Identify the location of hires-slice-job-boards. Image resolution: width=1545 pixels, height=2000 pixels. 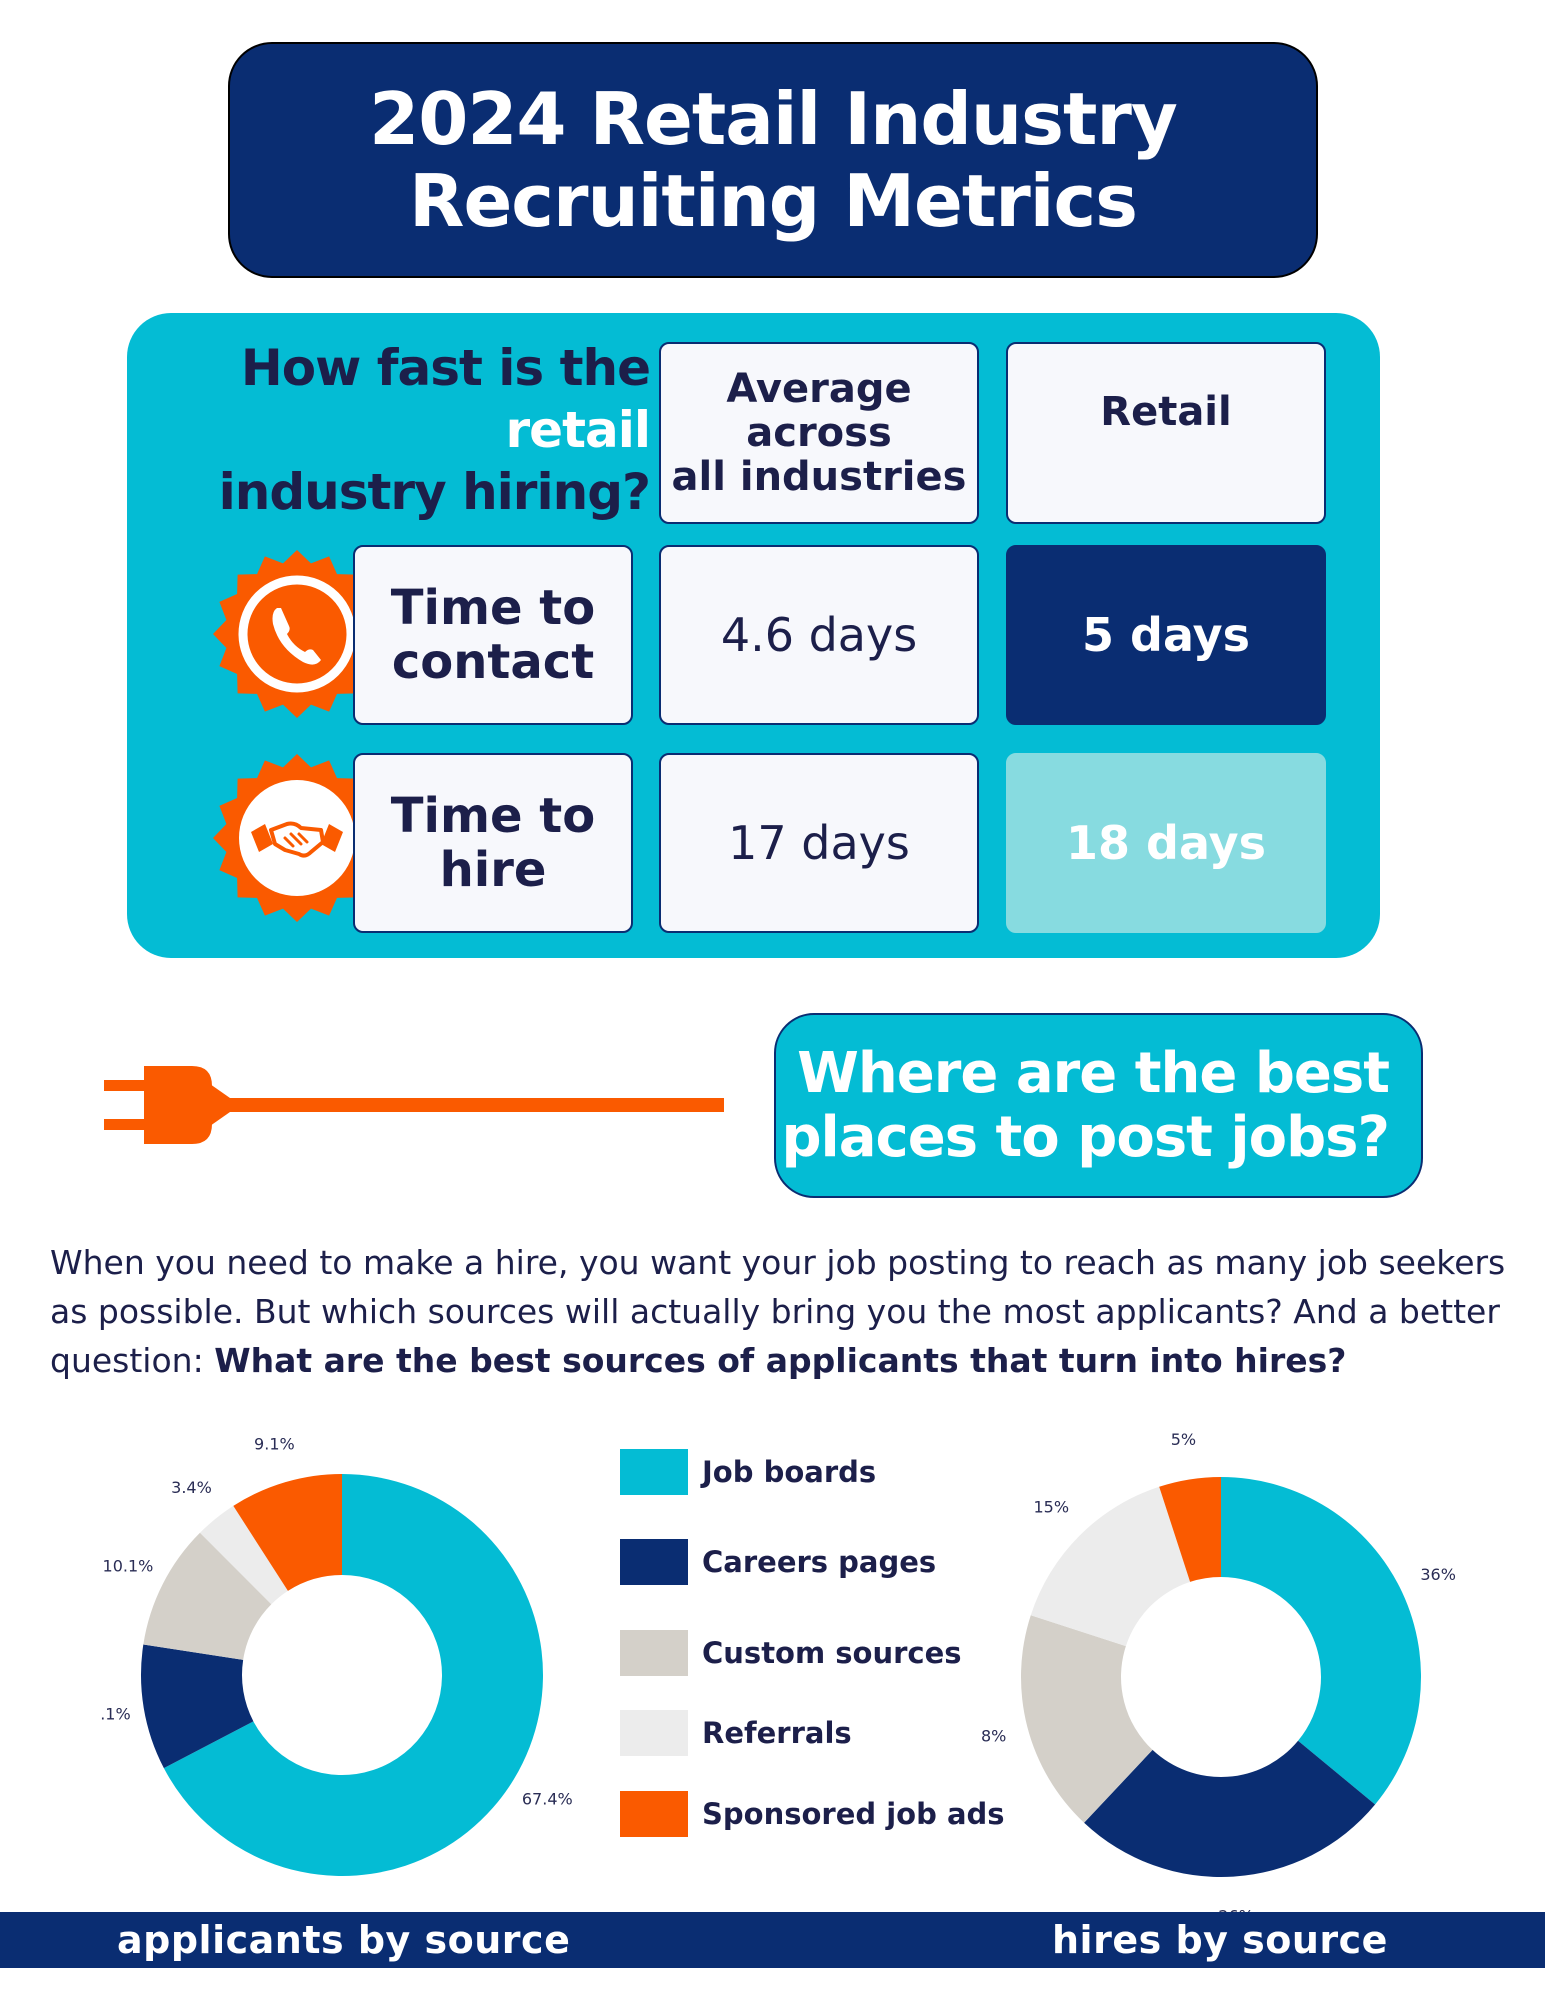
(1321, 1641).